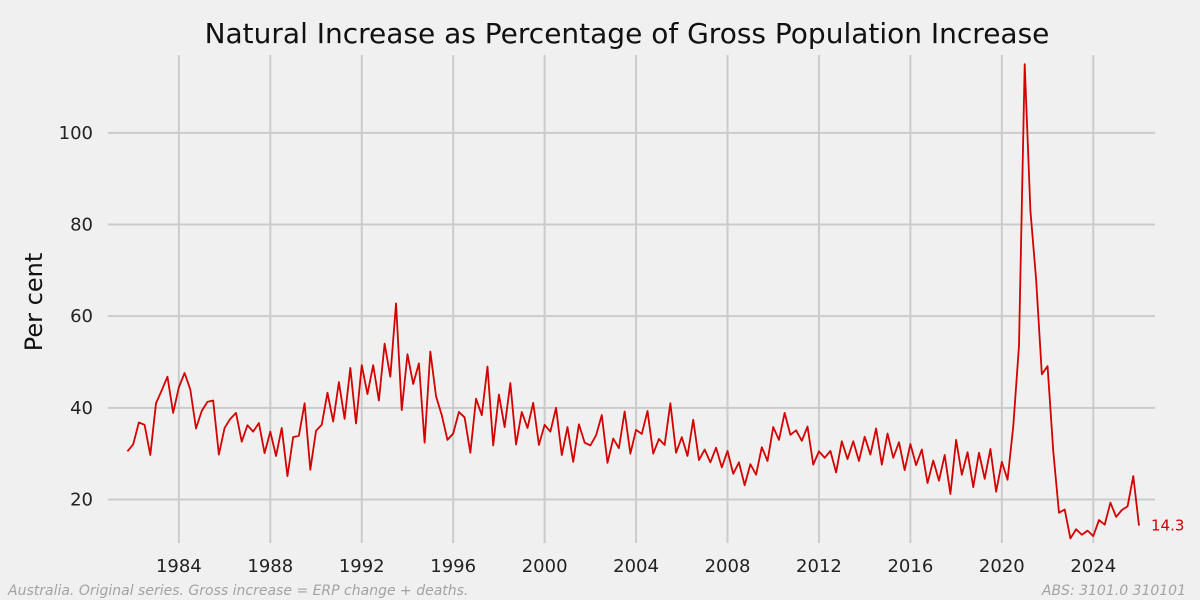  I want to click on x-tick-label-1992: 1992, so click(362, 566).